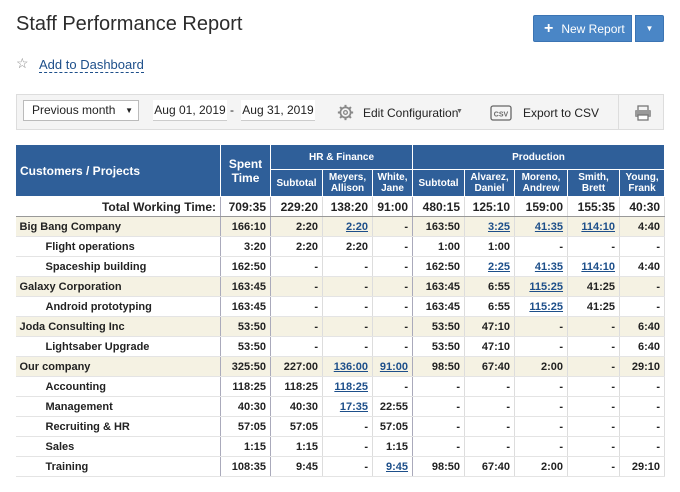 Image resolution: width=680 pixels, height=492 pixels. I want to click on time-cell: 9:45, so click(393, 466).